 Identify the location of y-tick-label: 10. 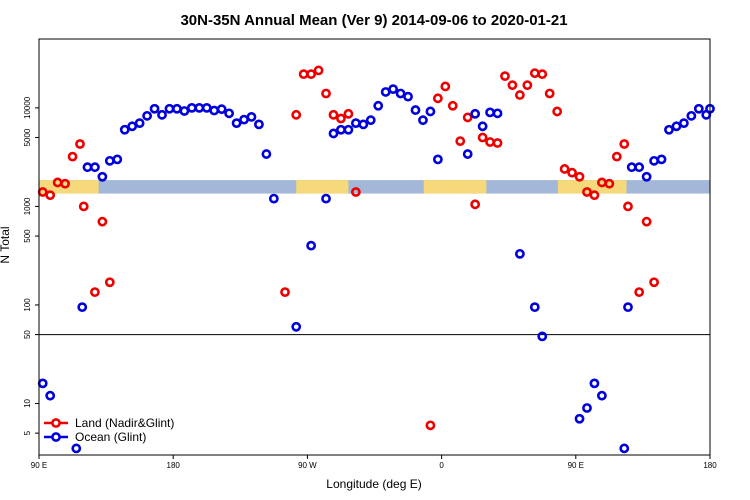
(27, 402).